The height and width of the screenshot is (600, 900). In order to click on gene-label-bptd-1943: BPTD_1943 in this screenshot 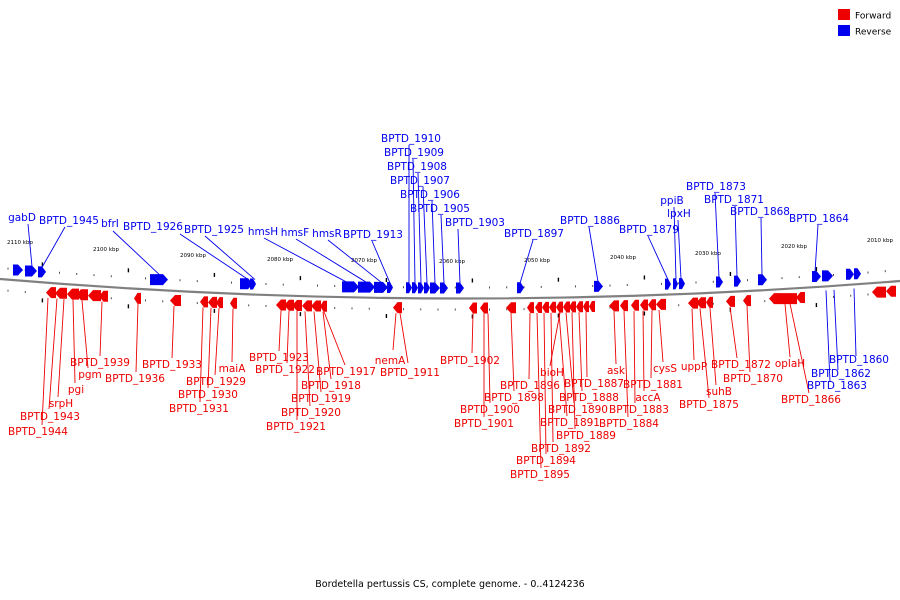, I will do `click(50, 417)`.